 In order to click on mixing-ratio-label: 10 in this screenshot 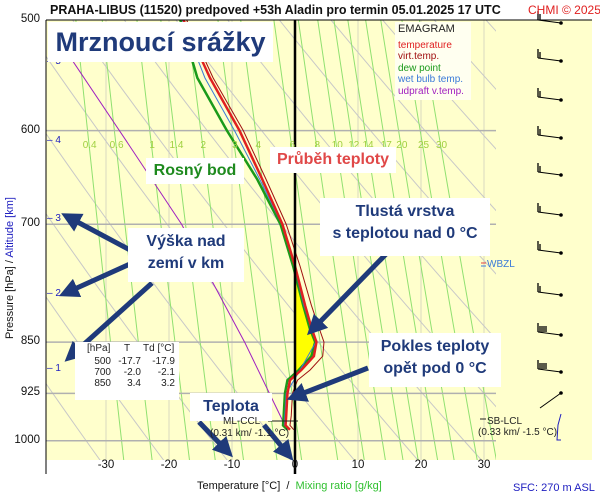, I will do `click(337, 145)`.